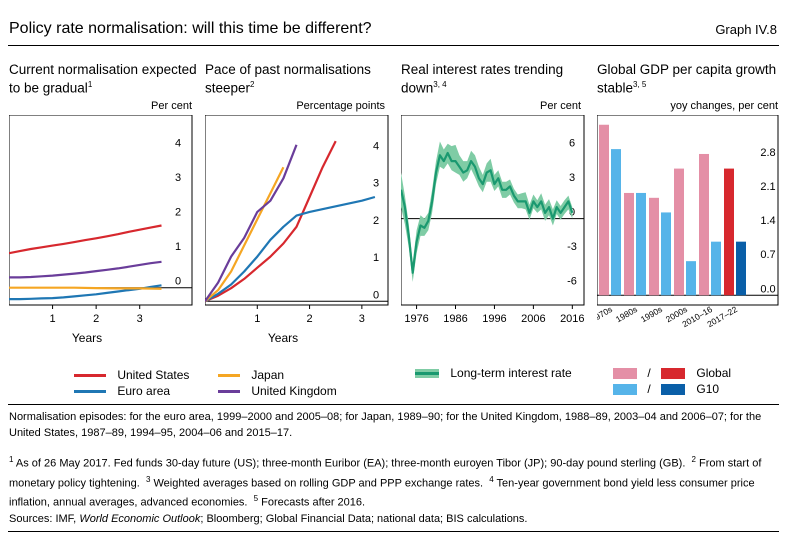  I want to click on legend-item-g10: / G10, so click(666, 389).